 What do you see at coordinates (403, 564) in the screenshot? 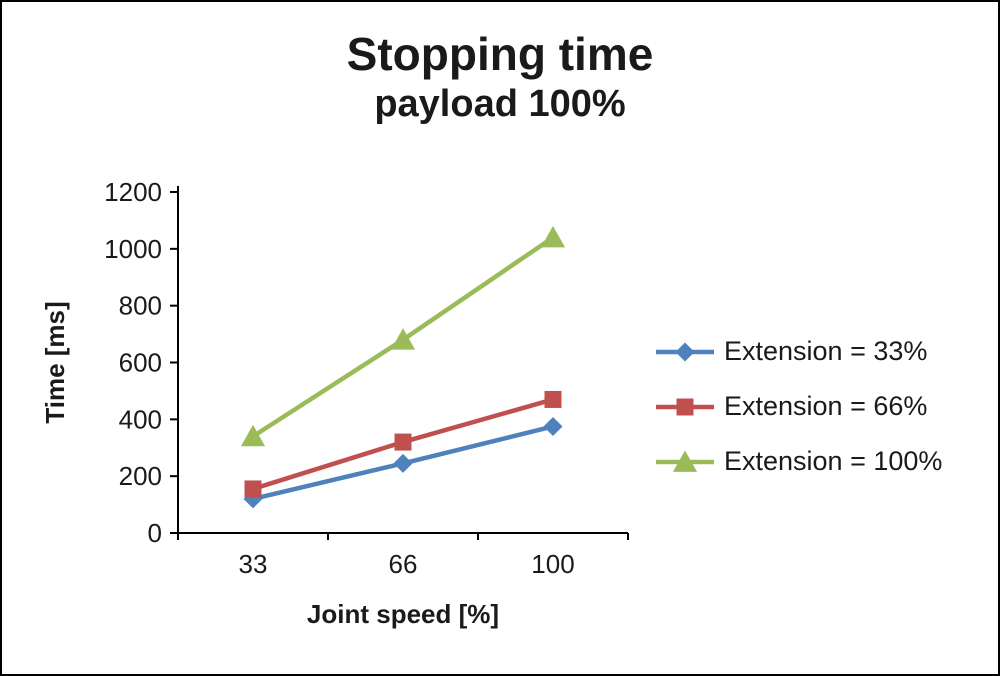
I see `x-axis-tick-label: 66` at bounding box center [403, 564].